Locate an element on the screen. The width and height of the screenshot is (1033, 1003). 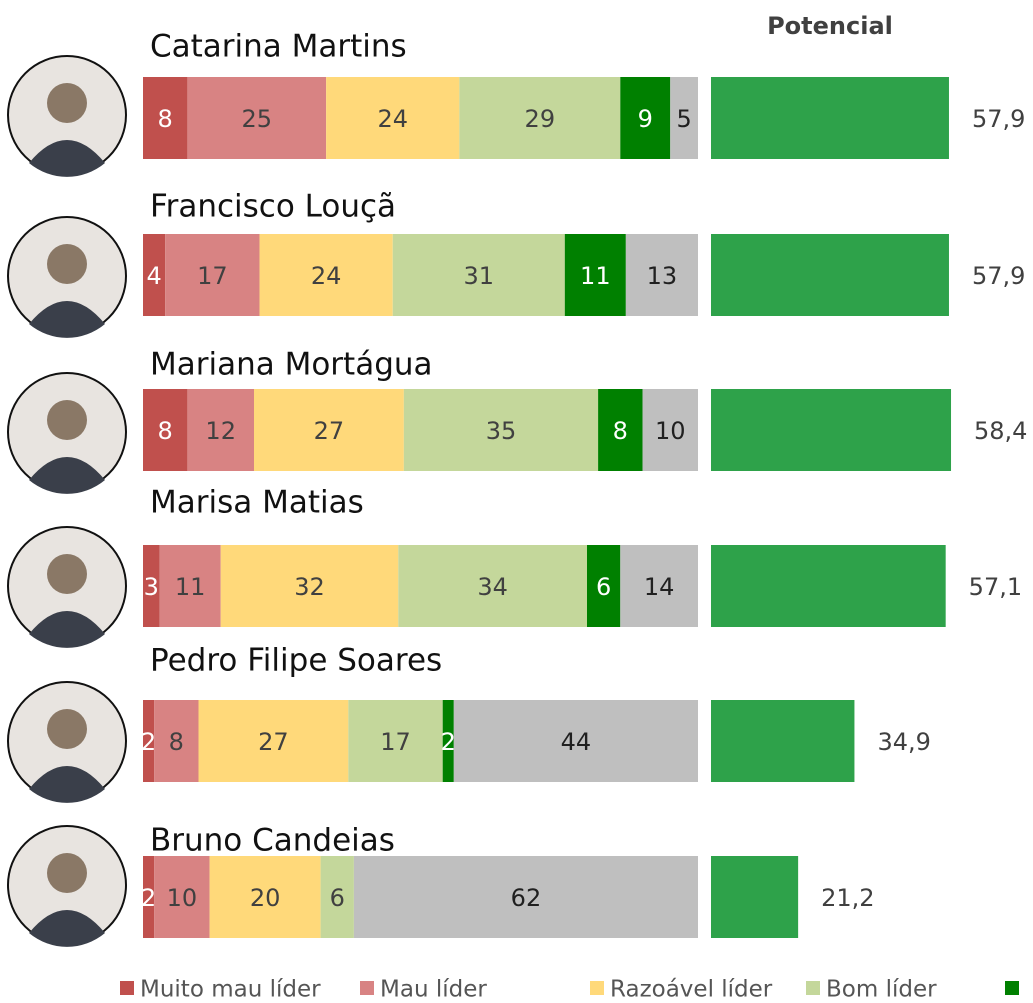
potencial-label: 34,9 is located at coordinates (903, 742).